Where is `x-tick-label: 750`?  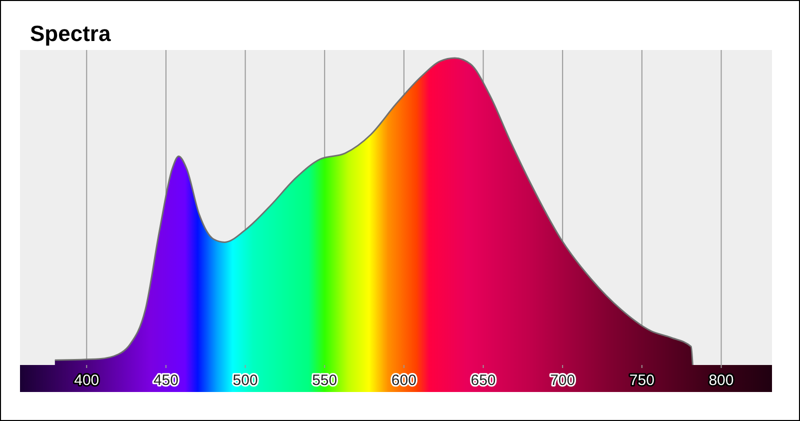 x-tick-label: 750 is located at coordinates (641, 380).